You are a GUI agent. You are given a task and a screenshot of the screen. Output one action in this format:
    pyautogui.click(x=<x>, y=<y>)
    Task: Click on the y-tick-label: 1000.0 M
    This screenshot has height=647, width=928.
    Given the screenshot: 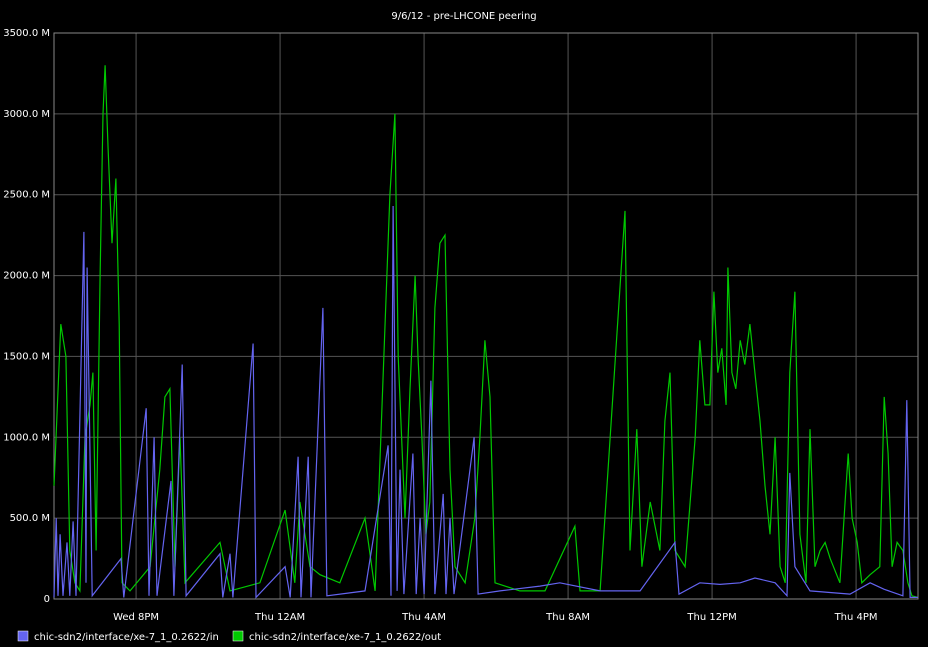 What is the action you would take?
    pyautogui.click(x=26, y=437)
    